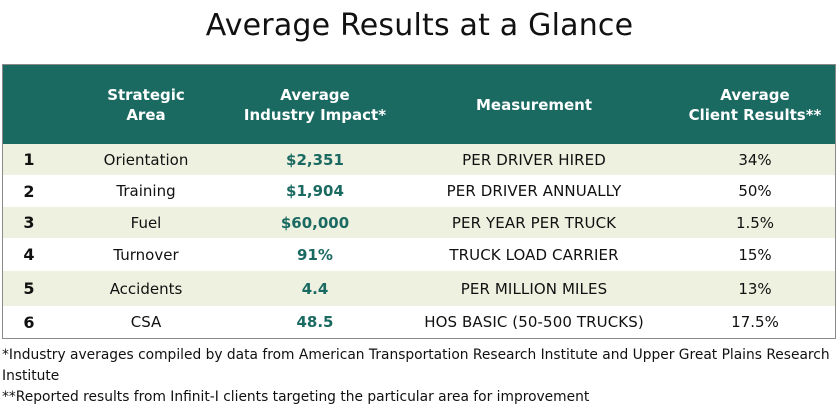 The image size is (839, 416). Describe the element at coordinates (315, 104) in the screenshot. I see `header-industry-impact: Average Industry Impact*` at that location.